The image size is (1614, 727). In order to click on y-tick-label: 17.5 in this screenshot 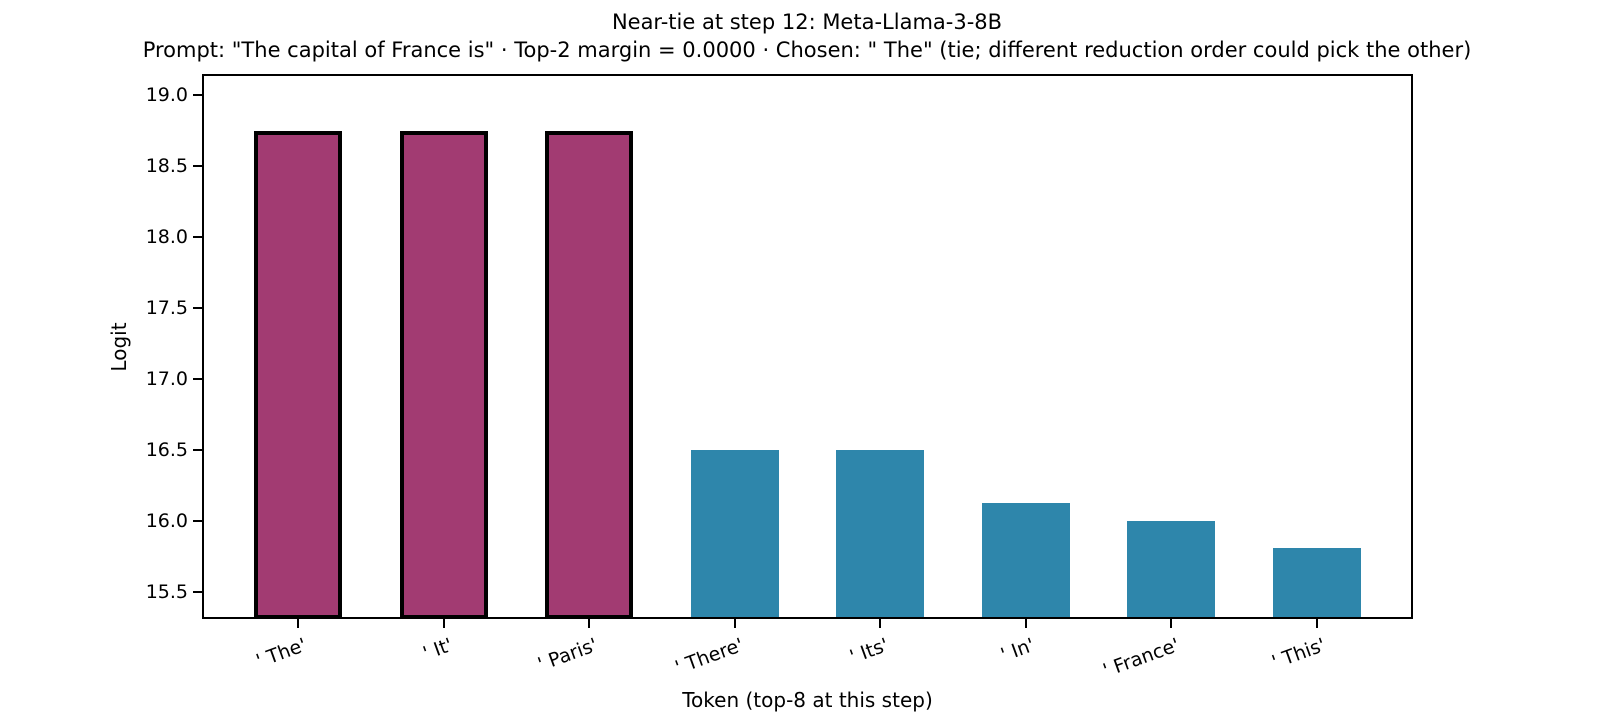, I will do `click(166, 308)`.